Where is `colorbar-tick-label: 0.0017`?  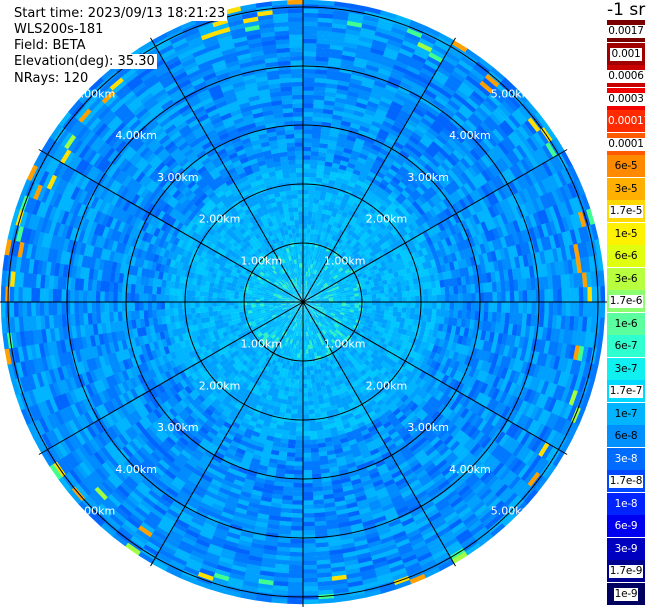
colorbar-tick-label: 0.0017 is located at coordinates (626, 31).